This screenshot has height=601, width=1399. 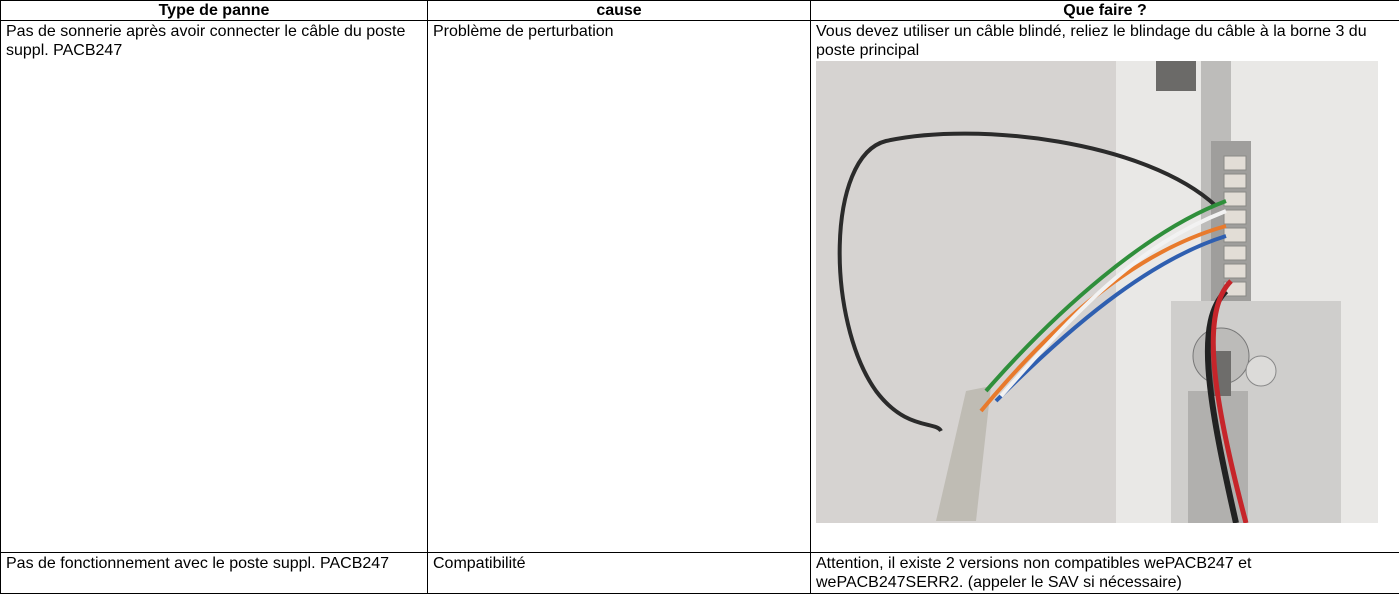 I want to click on cell-text: Problème de perturbation, so click(x=523, y=31).